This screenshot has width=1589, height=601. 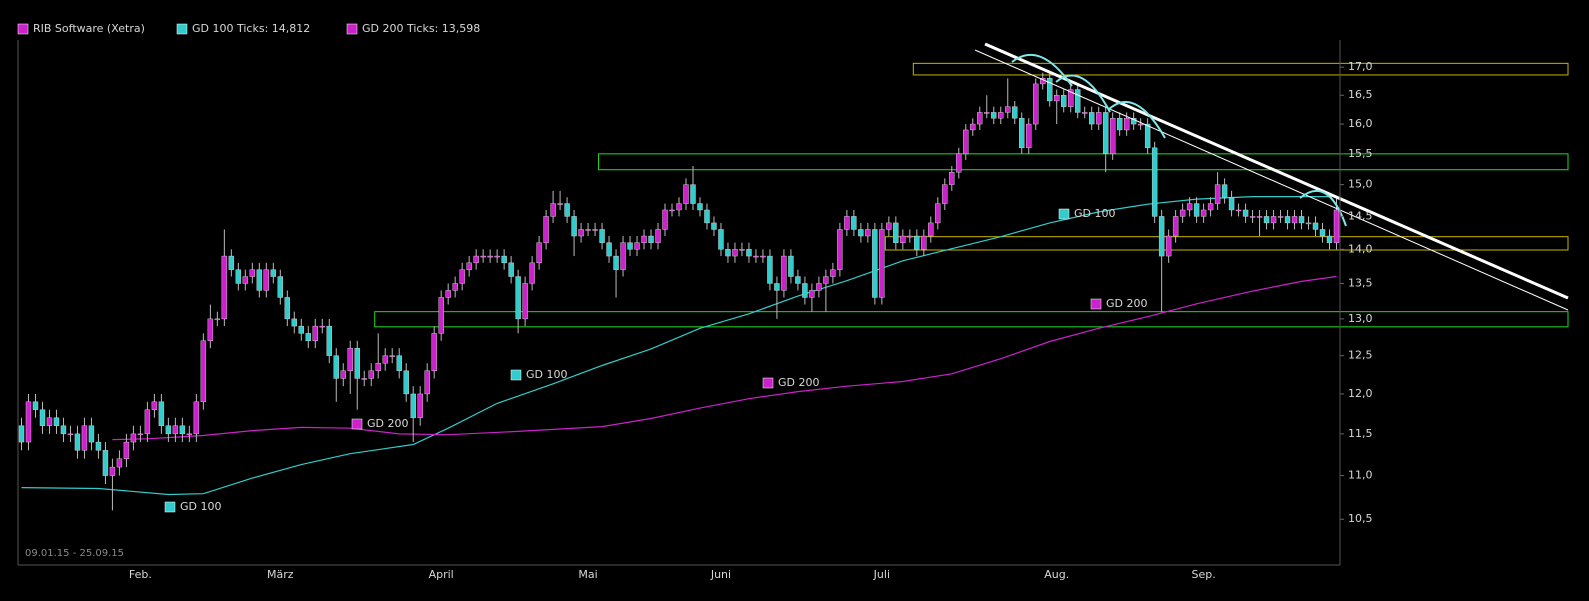 I want to click on x-tick-label: Juni, so click(x=720, y=574).